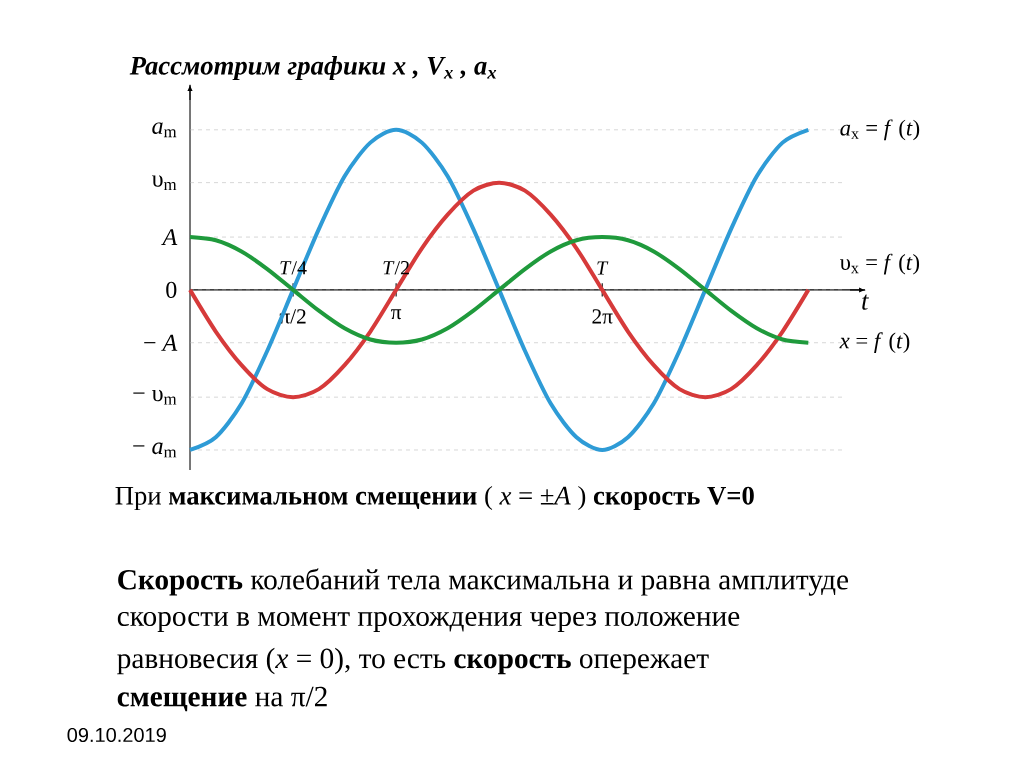  I want to click on x-tick-label: 2π, so click(602, 316).